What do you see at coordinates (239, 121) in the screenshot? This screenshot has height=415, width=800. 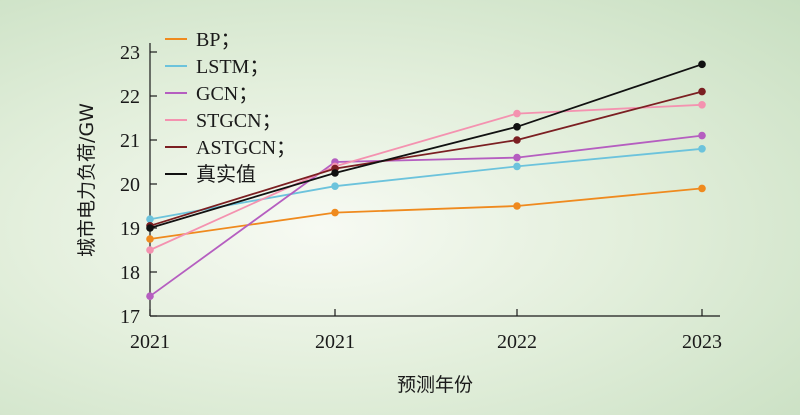 I see `legend-label: STGCN；` at bounding box center [239, 121].